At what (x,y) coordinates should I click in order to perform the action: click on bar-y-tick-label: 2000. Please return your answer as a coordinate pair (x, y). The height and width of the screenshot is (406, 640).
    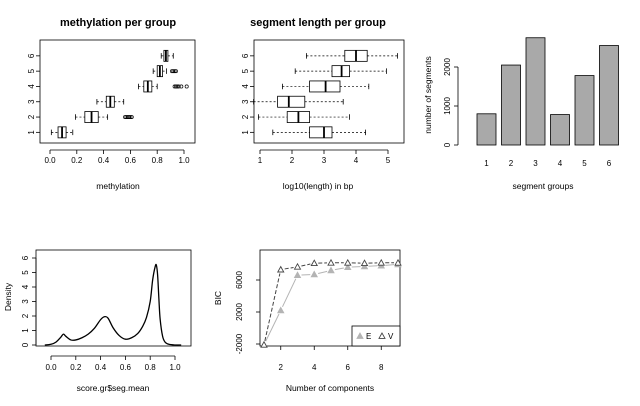
    Looking at the image, I should click on (447, 67).